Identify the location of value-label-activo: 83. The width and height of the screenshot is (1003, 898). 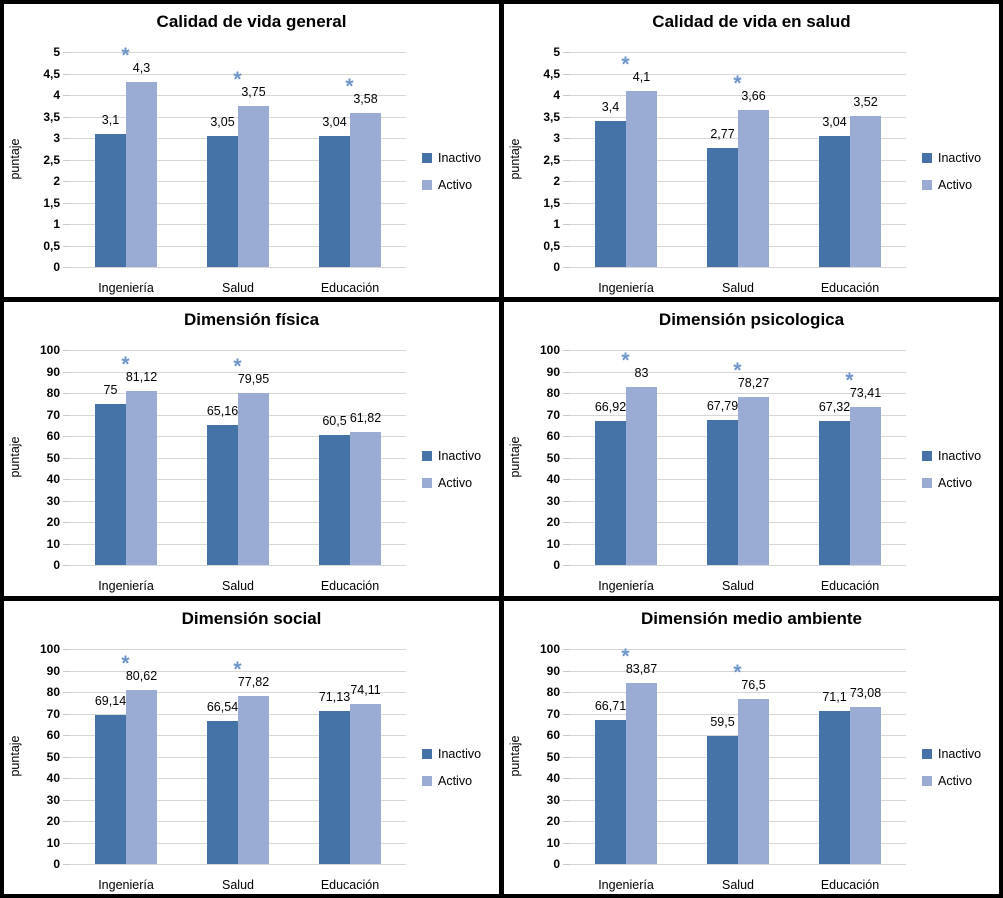
(641, 372).